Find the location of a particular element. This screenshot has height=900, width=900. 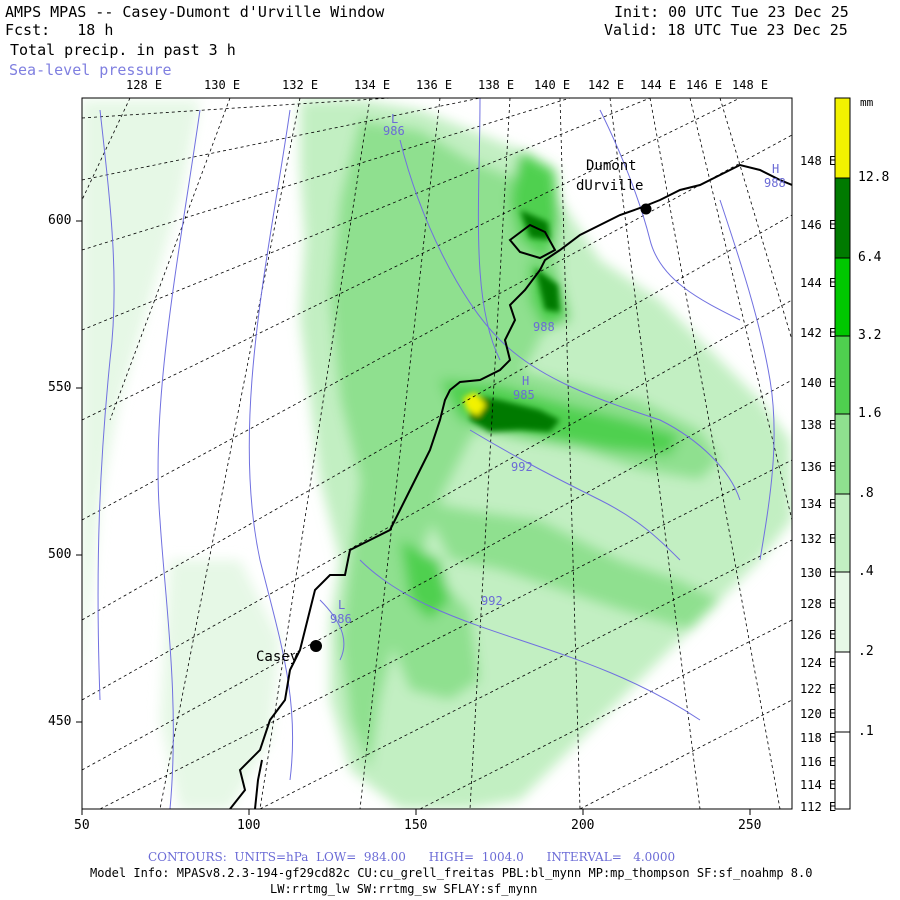

colorbar-unit: mm is located at coordinates (867, 102).